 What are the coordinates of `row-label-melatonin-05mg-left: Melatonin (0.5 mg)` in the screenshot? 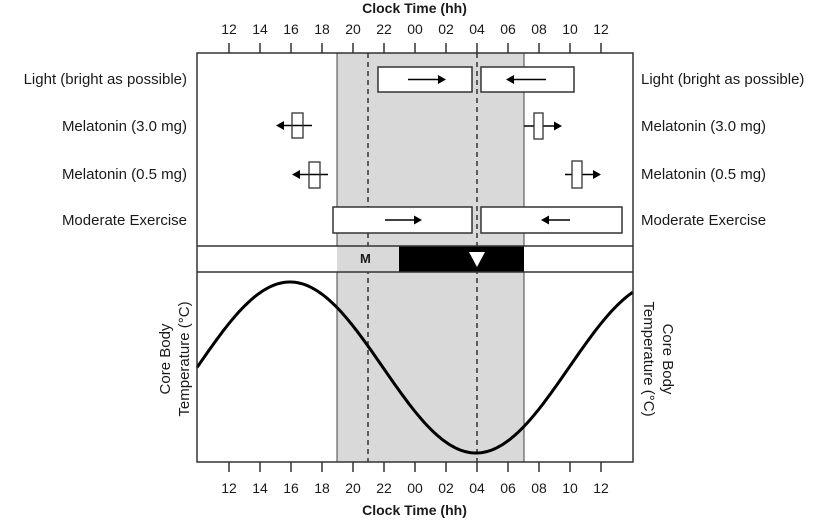 It's located at (124, 174).